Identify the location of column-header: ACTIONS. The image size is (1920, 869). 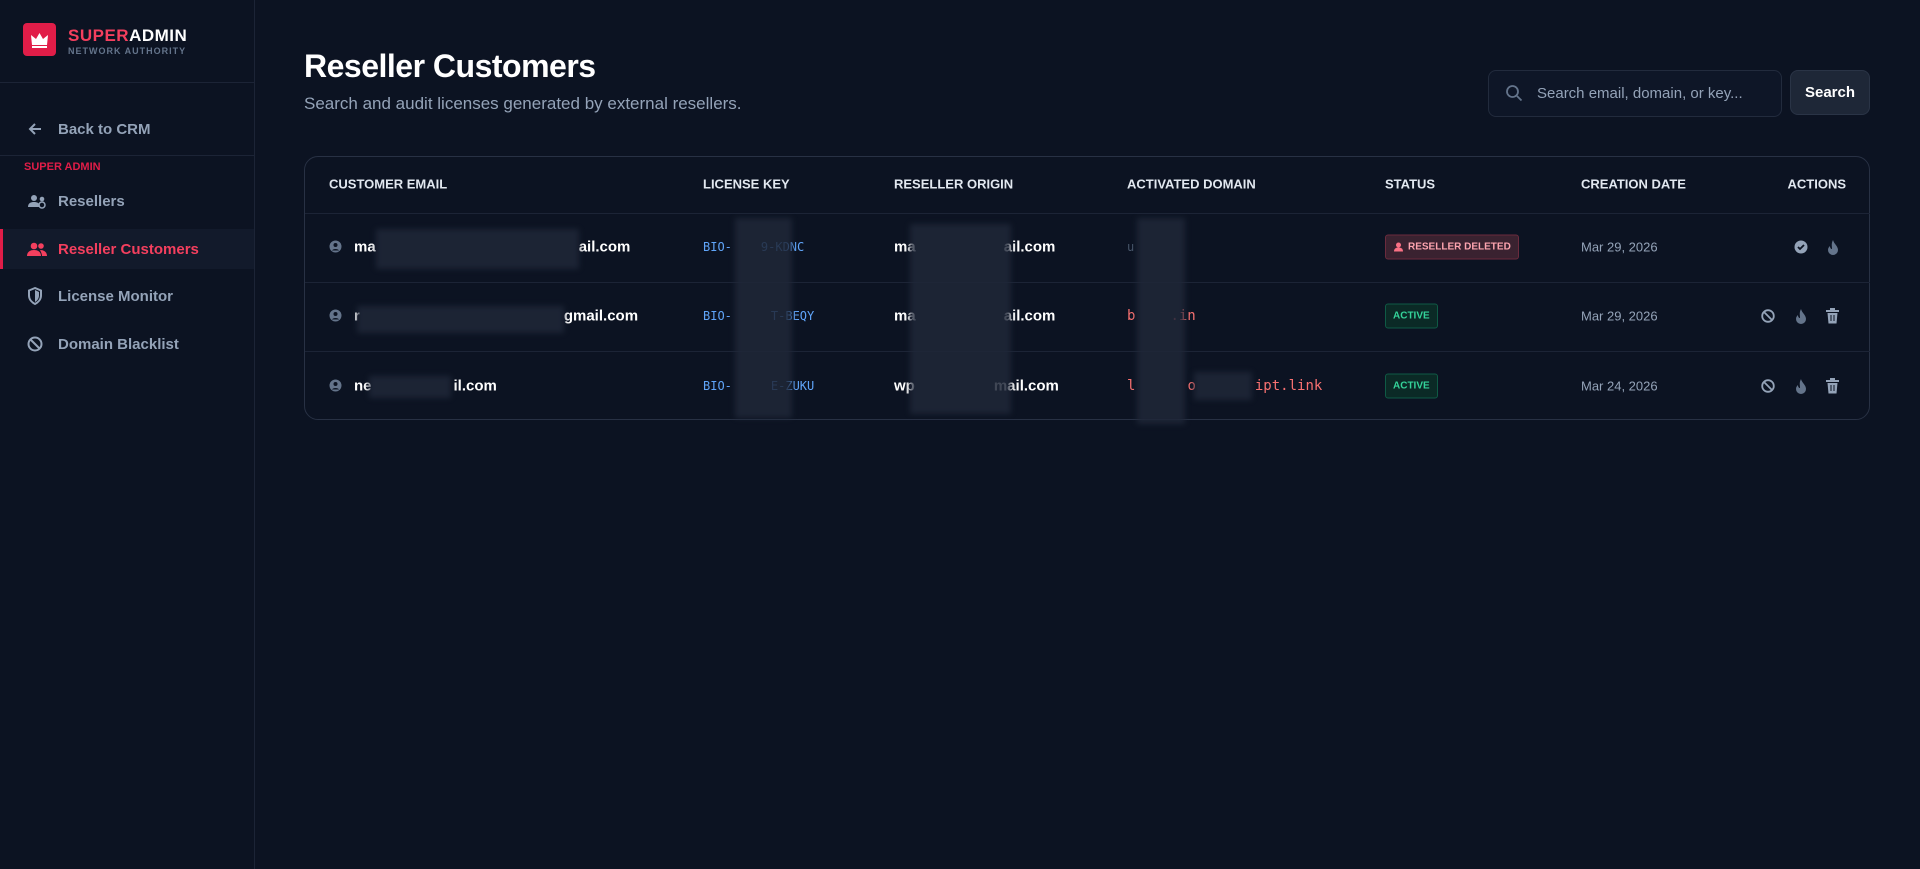
(1817, 184).